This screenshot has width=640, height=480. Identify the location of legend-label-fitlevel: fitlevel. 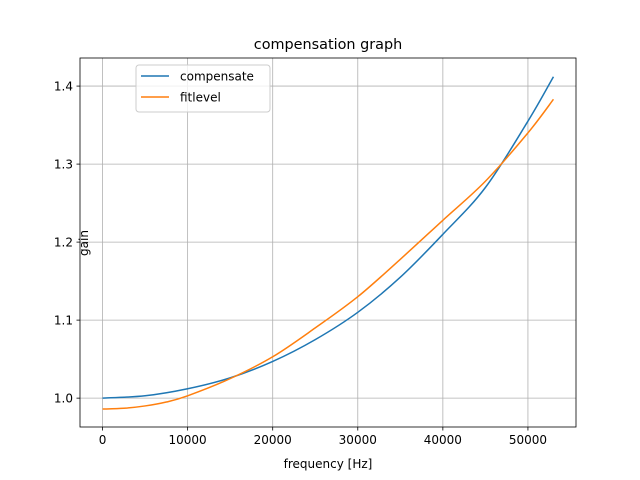
(200, 97).